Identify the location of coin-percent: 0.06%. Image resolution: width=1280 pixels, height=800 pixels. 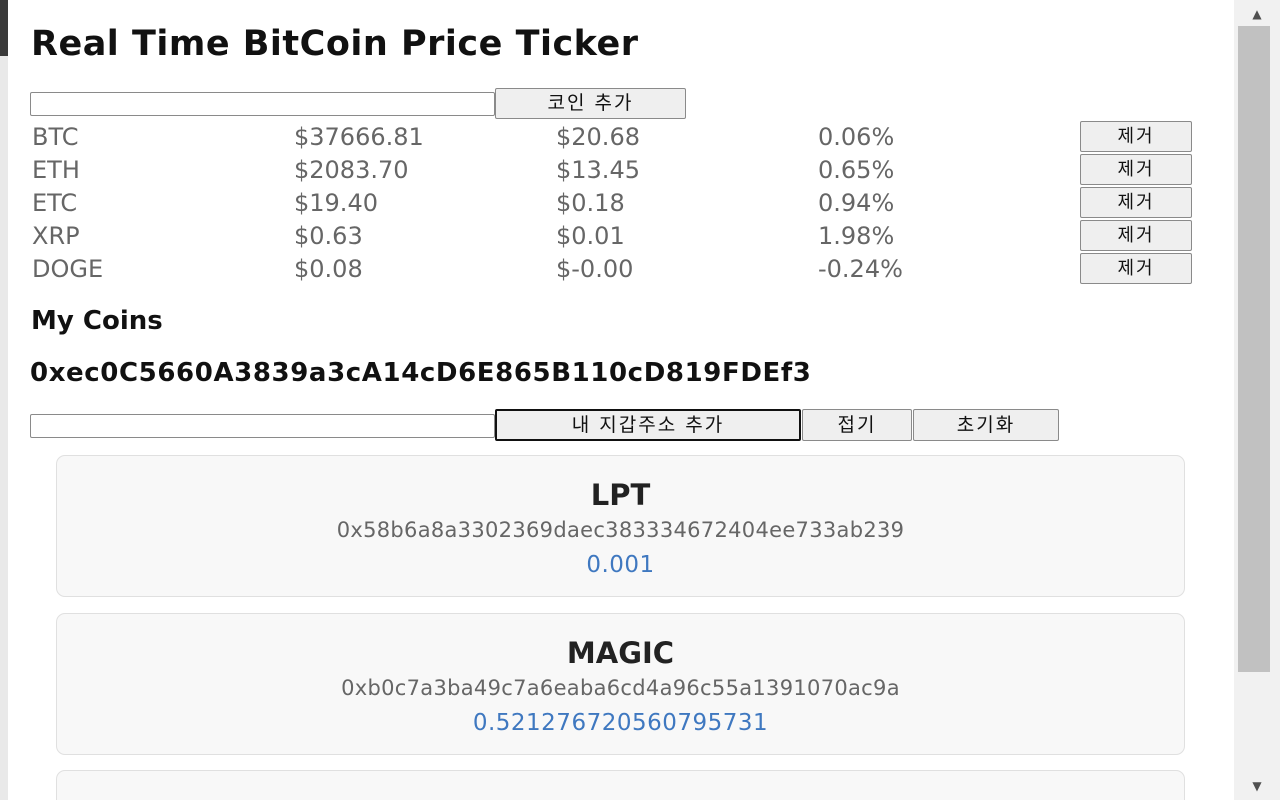
(856, 137).